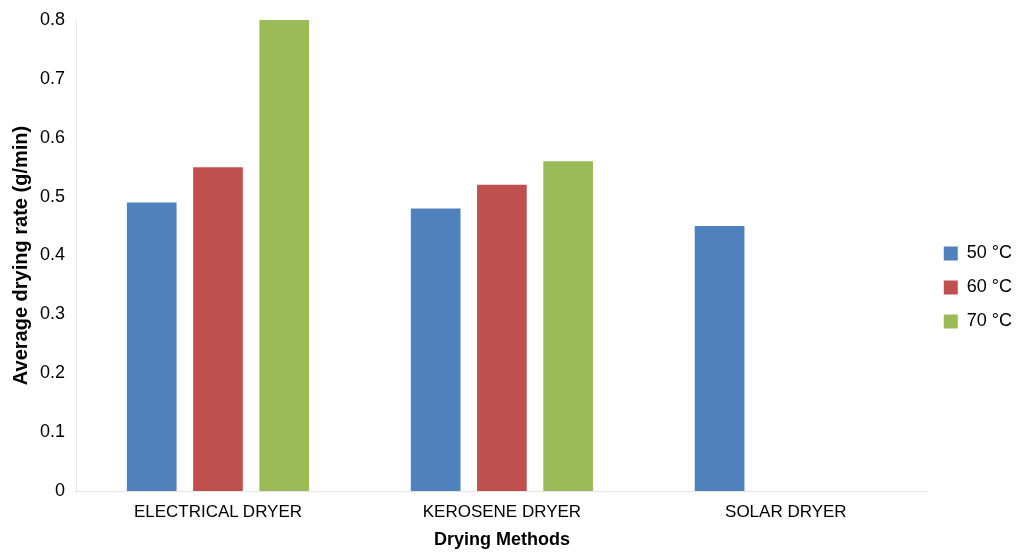  I want to click on y-tick-label: 0.5, so click(52, 195).